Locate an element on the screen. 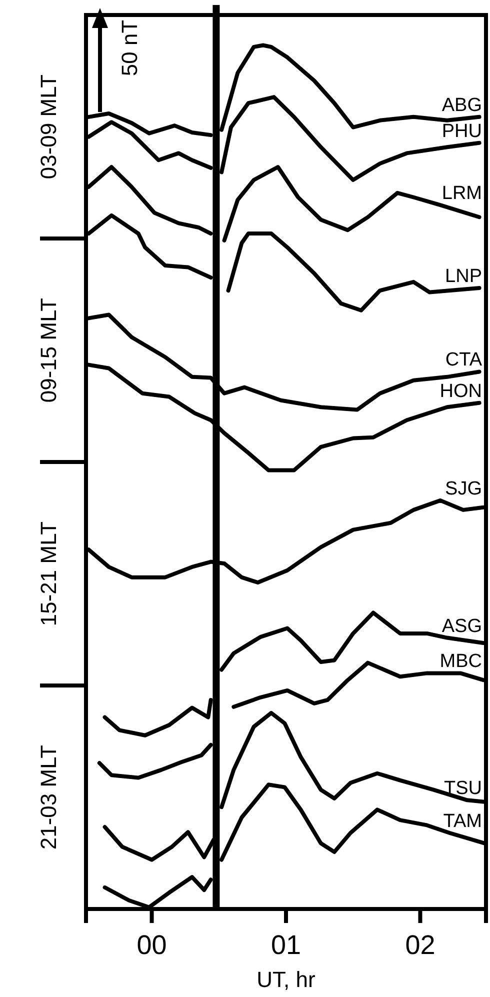  series-label: LRM is located at coordinates (462, 193).